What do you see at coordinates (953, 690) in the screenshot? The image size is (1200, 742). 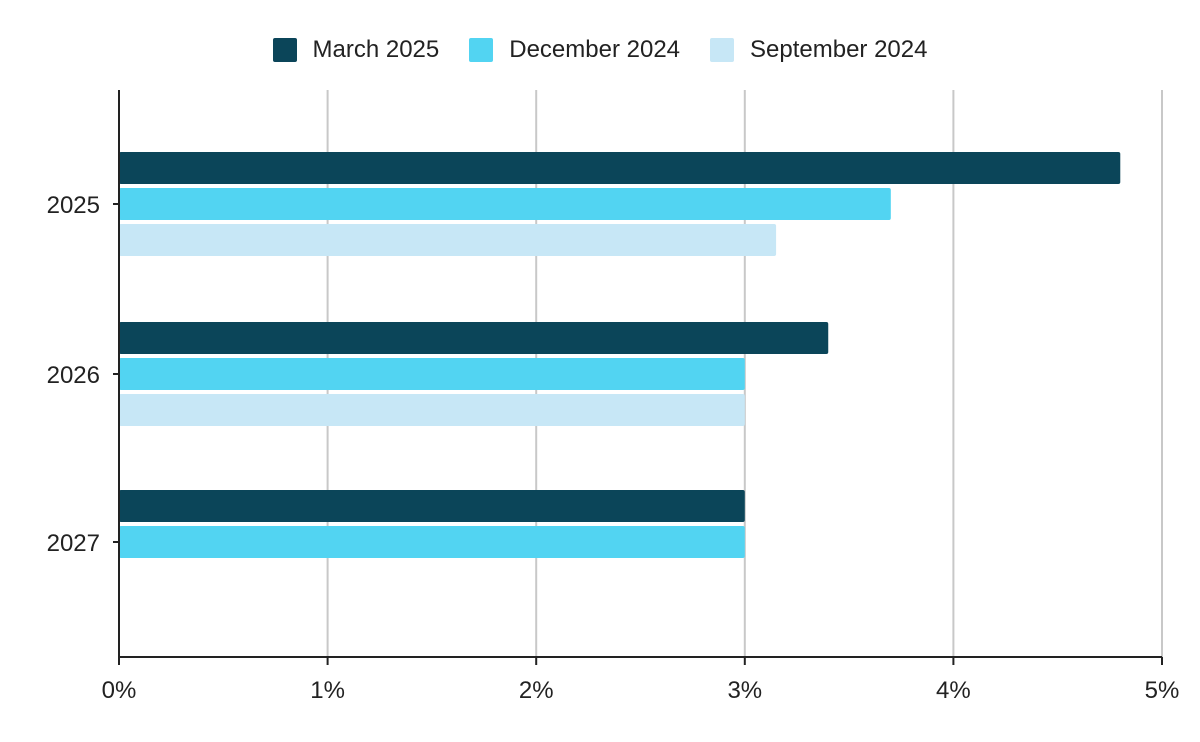 I see `x-tick-label: 4%` at bounding box center [953, 690].